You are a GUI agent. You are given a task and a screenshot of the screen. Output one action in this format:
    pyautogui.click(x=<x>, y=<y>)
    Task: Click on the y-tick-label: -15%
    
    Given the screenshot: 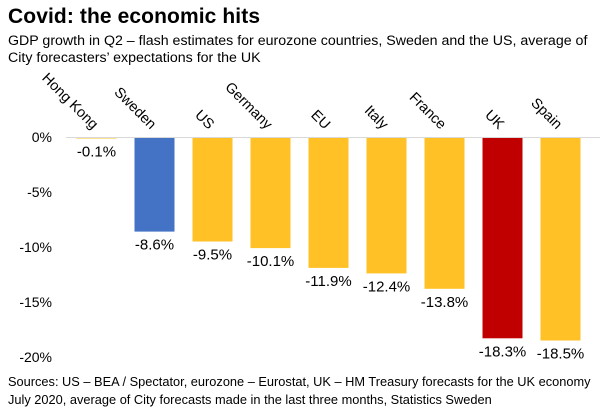 What is the action you would take?
    pyautogui.click(x=35, y=302)
    